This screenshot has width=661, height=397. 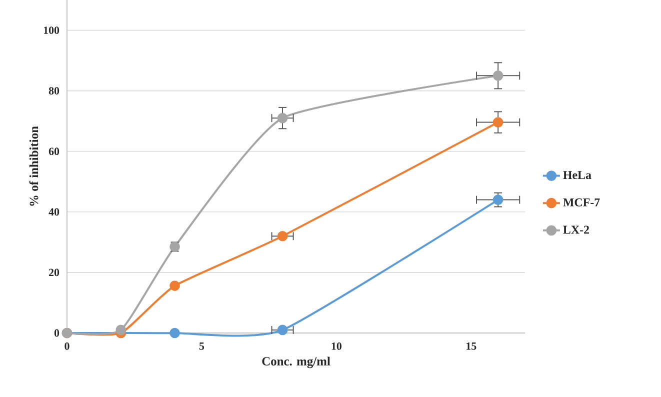 What do you see at coordinates (581, 202) in the screenshot?
I see `legend-label: MCF-7` at bounding box center [581, 202].